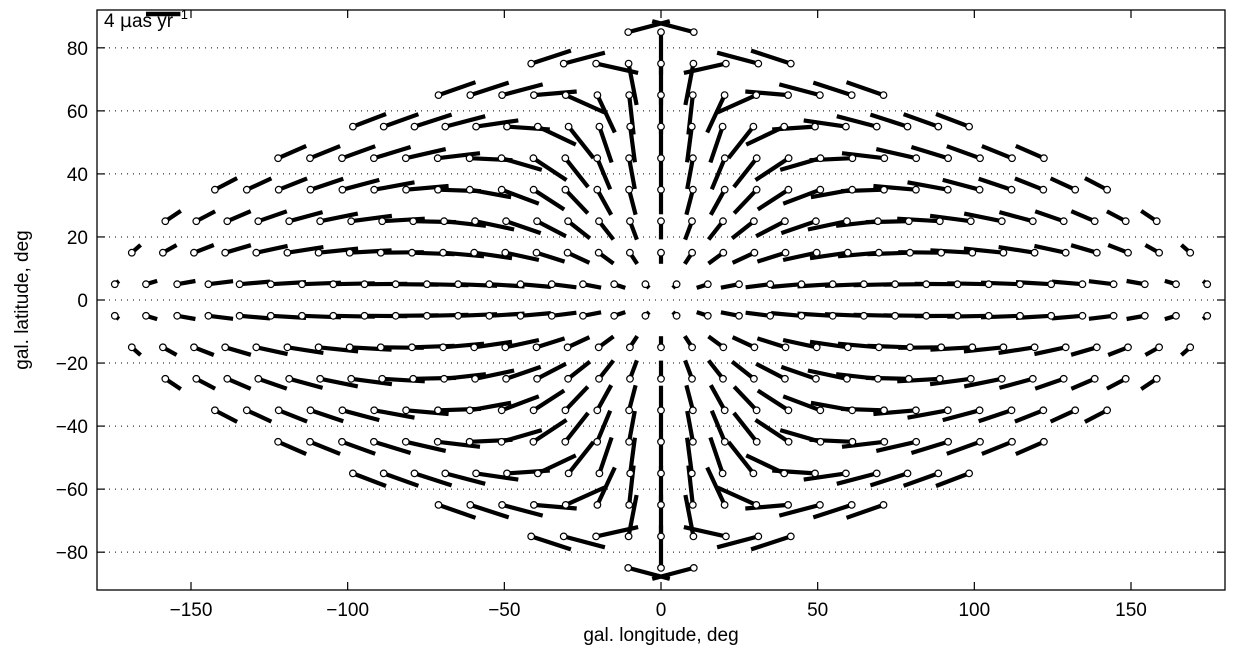 This screenshot has height=665, width=1243. I want to click on x-tick-label: 0, so click(661, 610).